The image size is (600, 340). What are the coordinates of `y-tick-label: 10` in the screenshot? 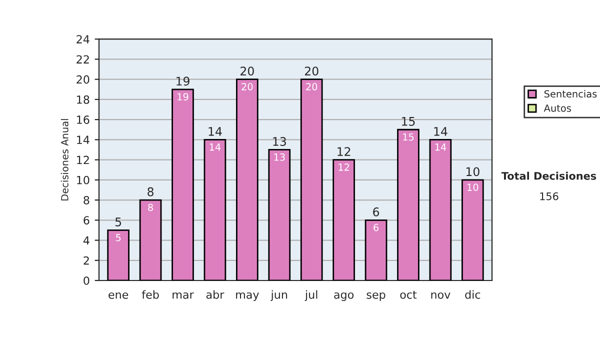 It's located at (83, 180).